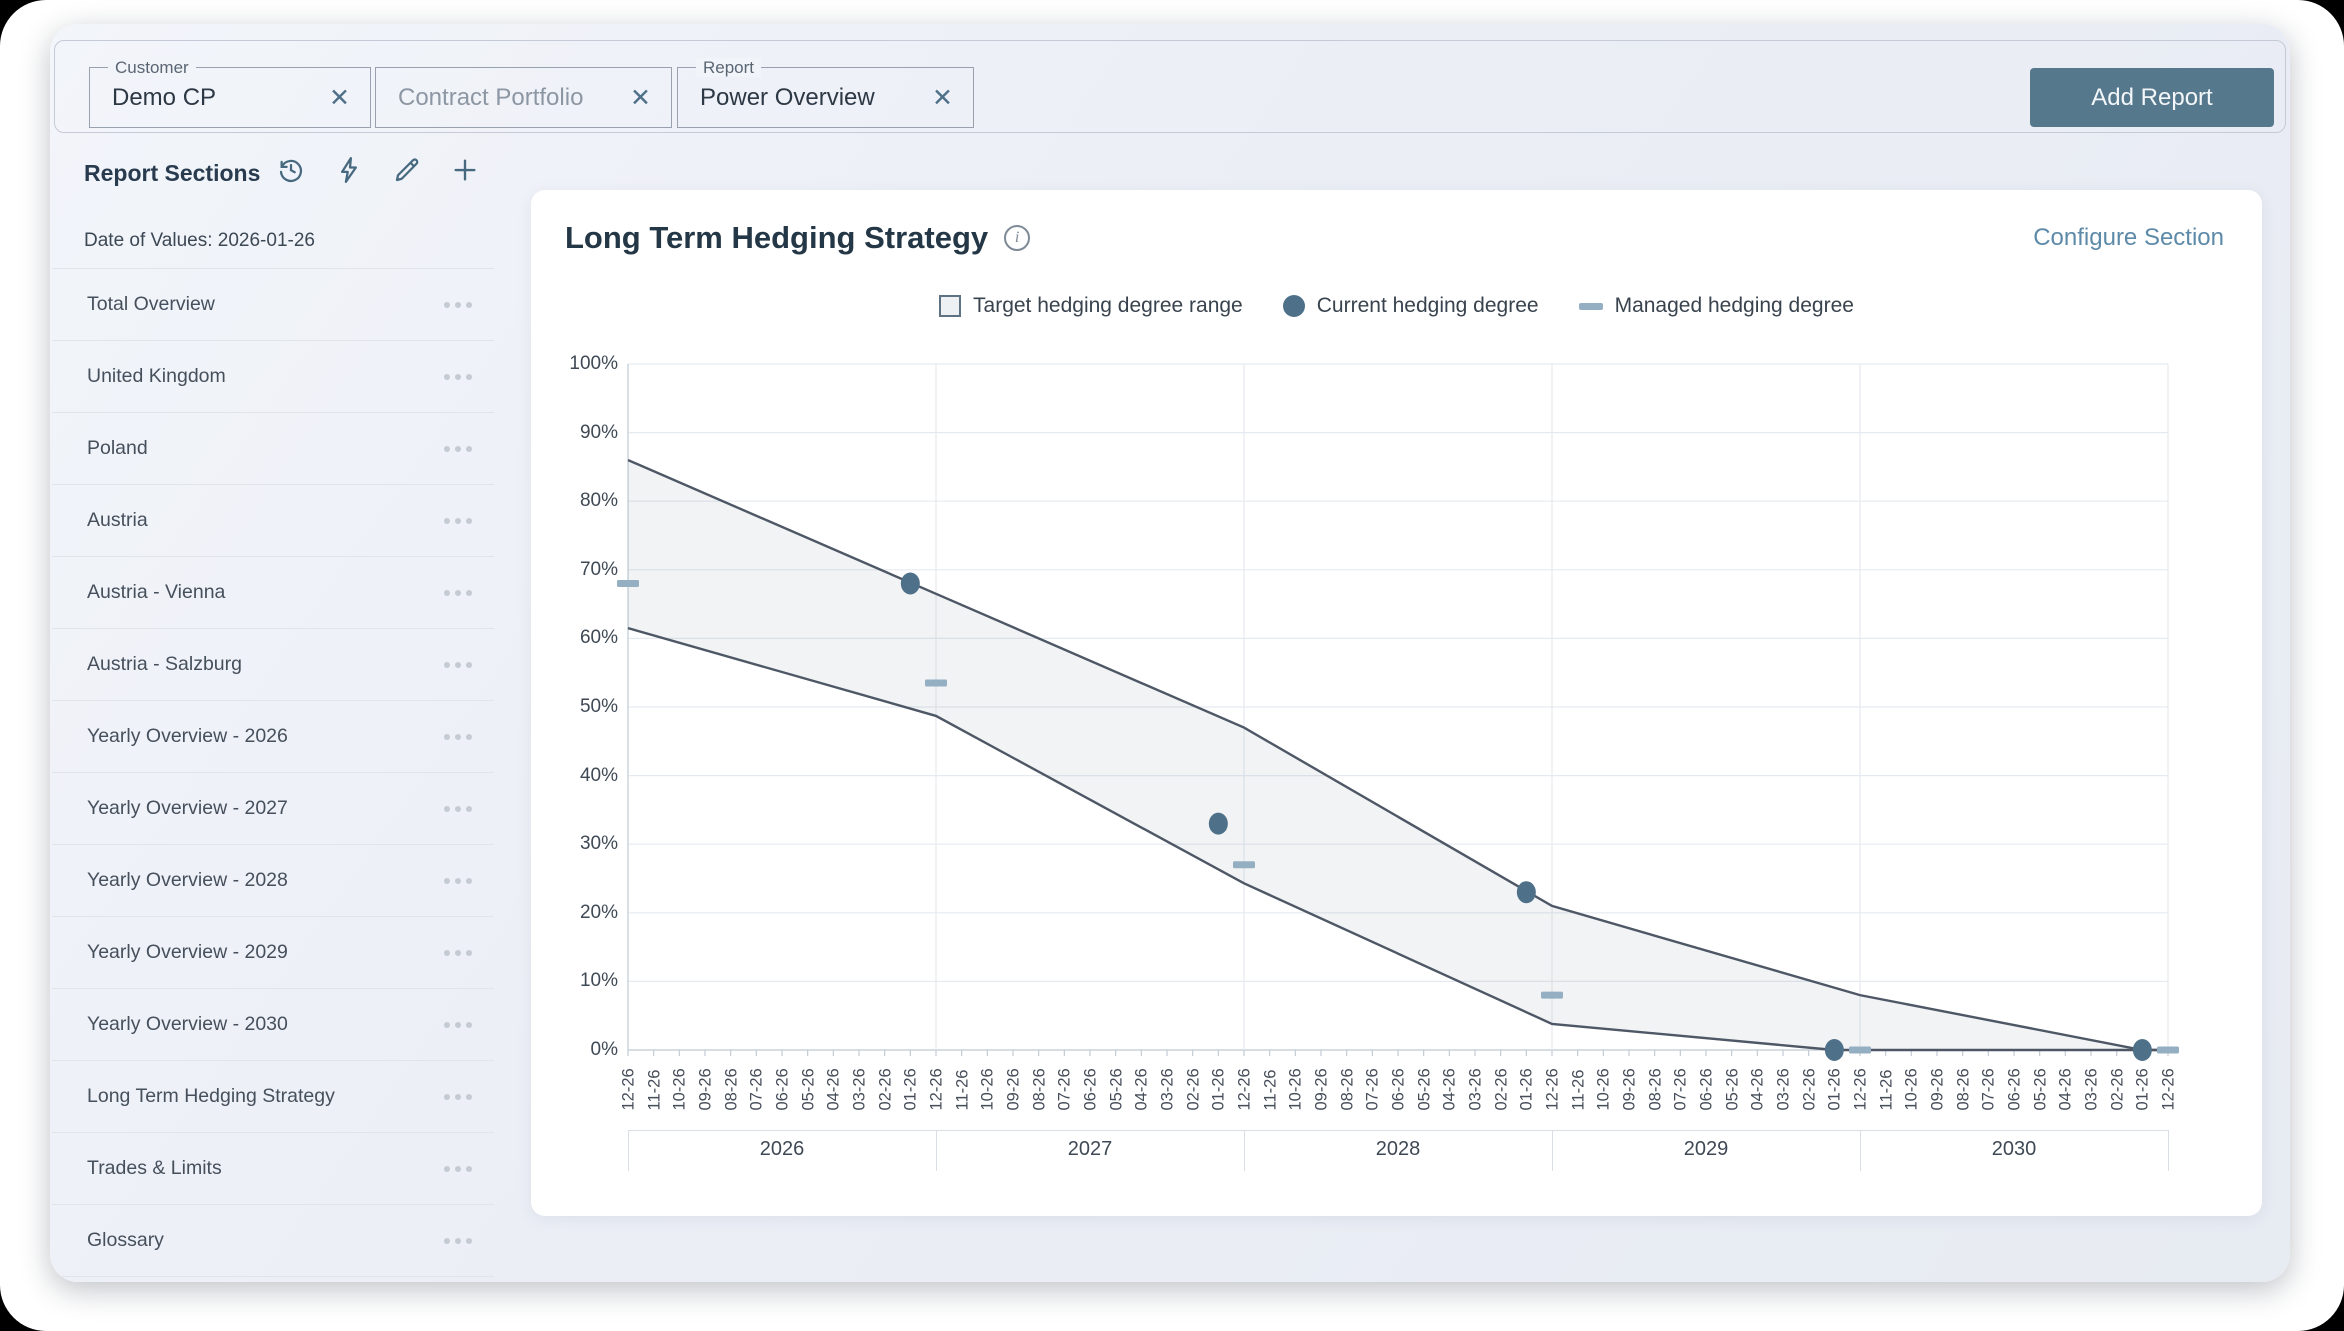 The width and height of the screenshot is (2344, 1331). What do you see at coordinates (407, 170) in the screenshot?
I see `edit-icon` at bounding box center [407, 170].